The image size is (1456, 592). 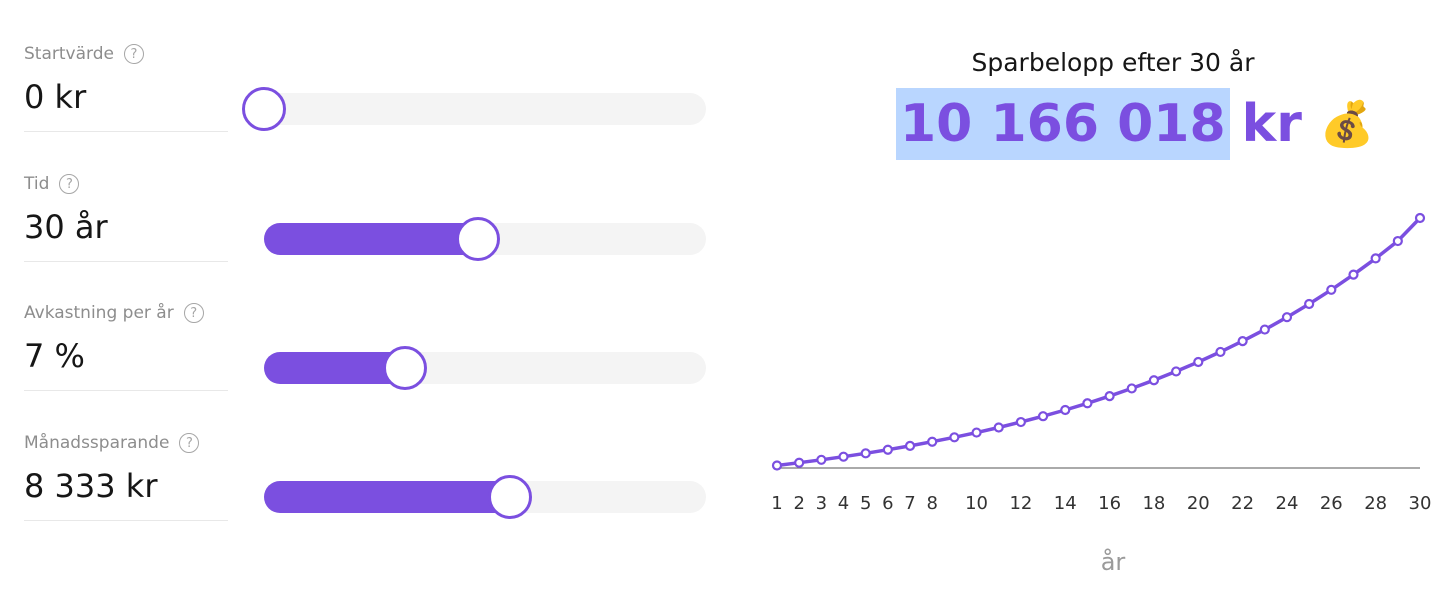 What do you see at coordinates (126, 218) in the screenshot?
I see `field-tid: Tid ? 30 år` at bounding box center [126, 218].